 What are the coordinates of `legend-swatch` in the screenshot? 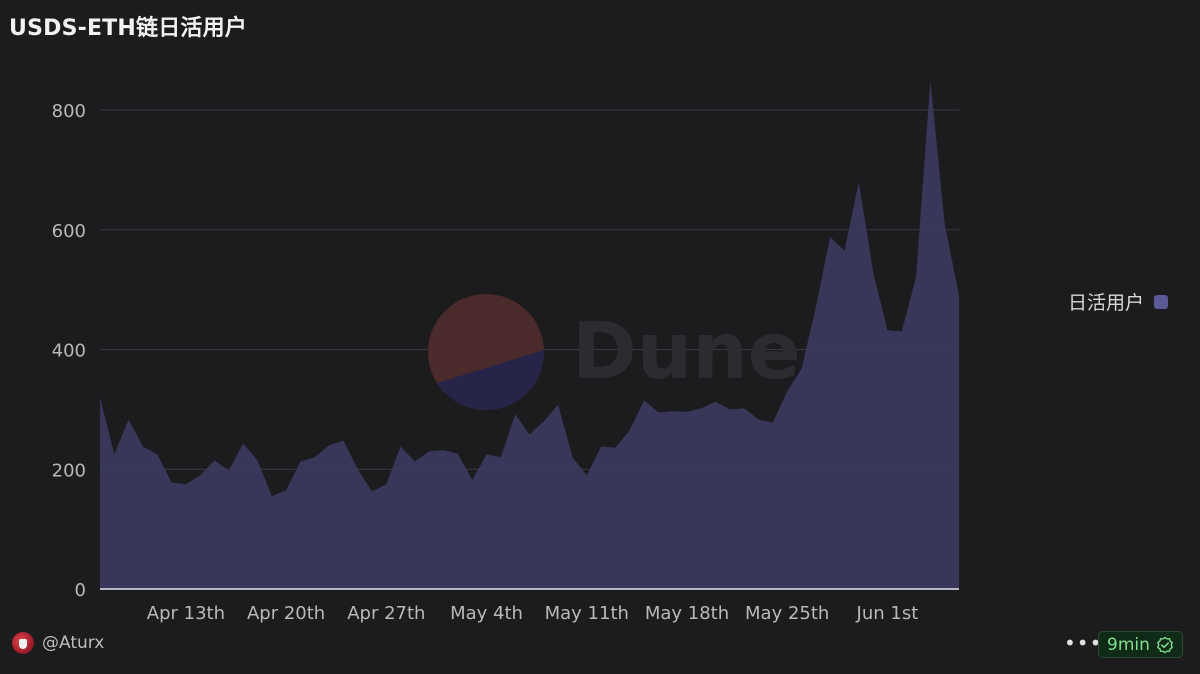 It's located at (1161, 301).